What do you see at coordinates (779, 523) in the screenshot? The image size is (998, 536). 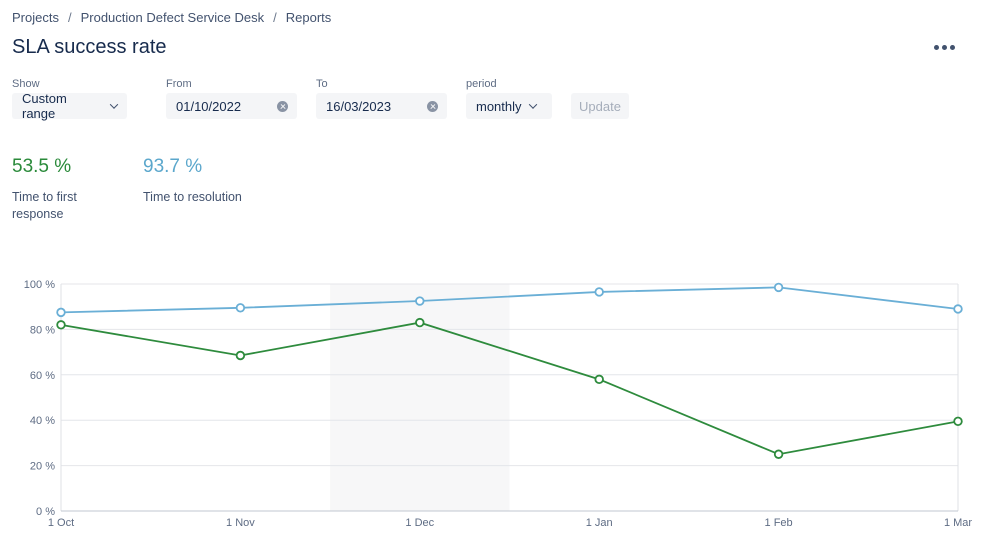 I see `x-tick-label: 1 Feb` at bounding box center [779, 523].